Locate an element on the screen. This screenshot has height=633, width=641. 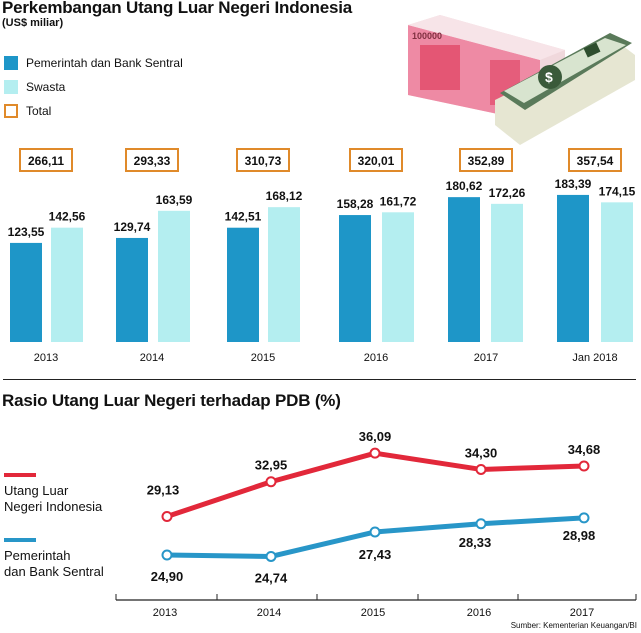
data-label: 29,13 is located at coordinates (163, 490).